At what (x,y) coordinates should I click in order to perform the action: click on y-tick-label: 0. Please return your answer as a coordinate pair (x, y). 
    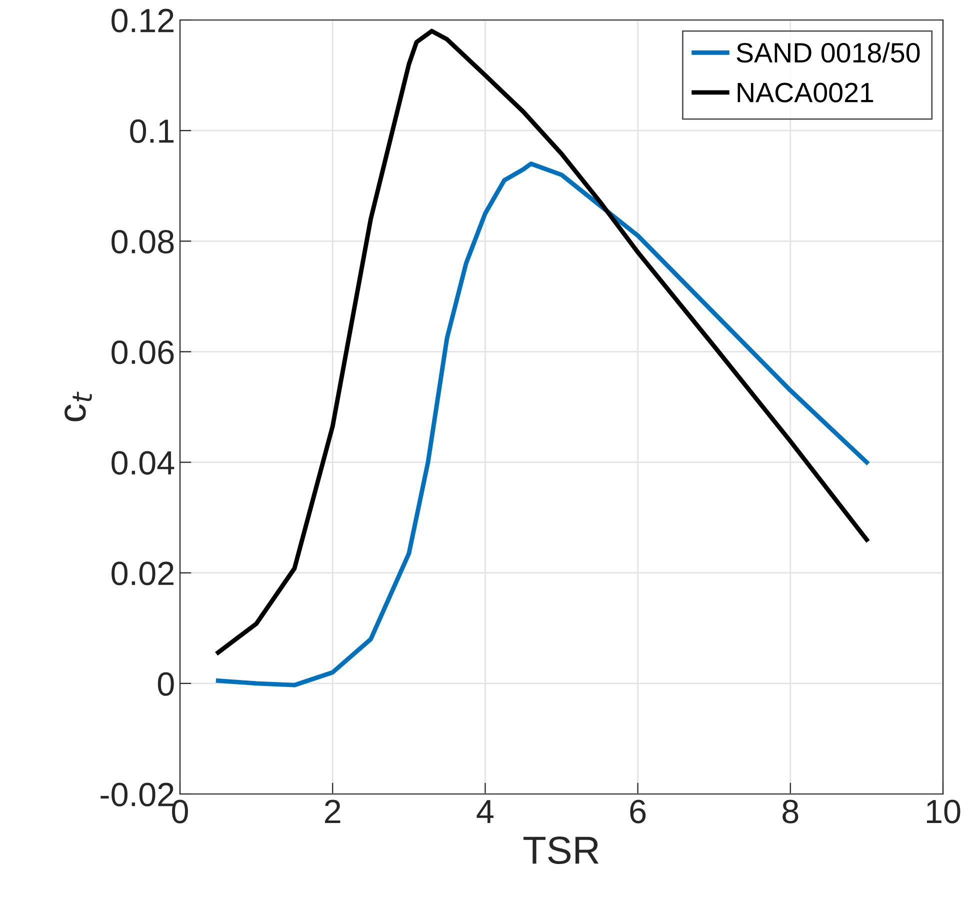
    Looking at the image, I should click on (166, 684).